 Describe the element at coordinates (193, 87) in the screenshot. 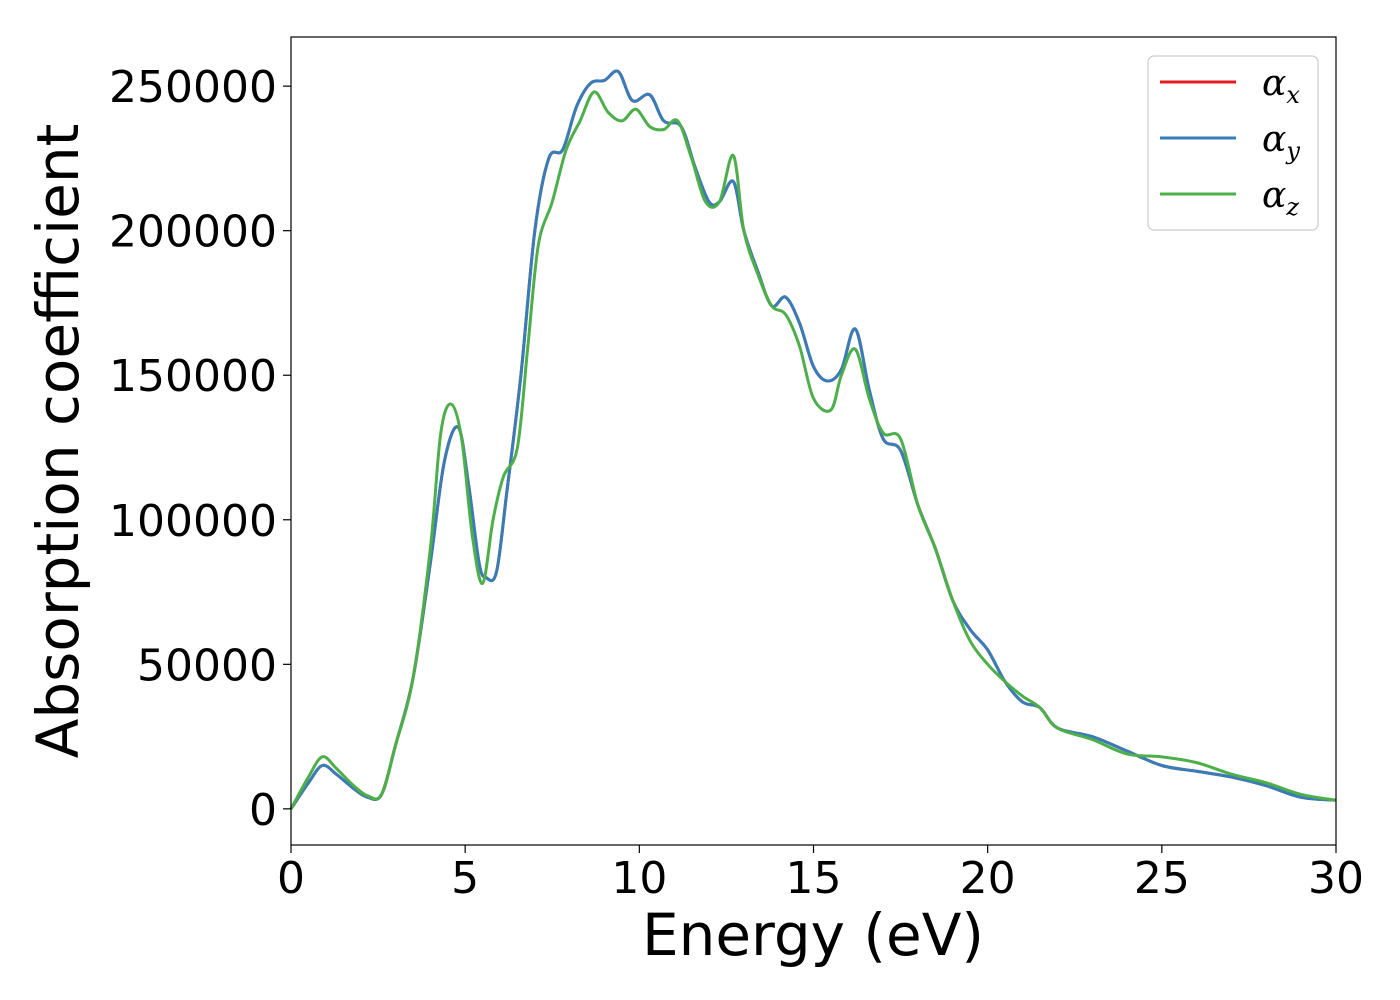

I see `y-tick-label: 250000` at that location.